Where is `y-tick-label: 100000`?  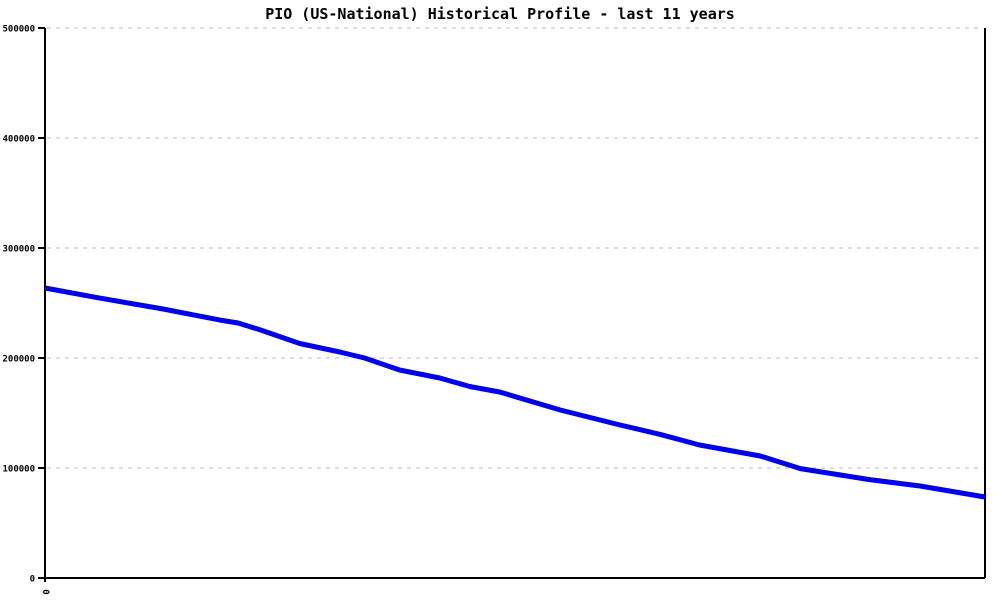 y-tick-label: 100000 is located at coordinates (18, 470).